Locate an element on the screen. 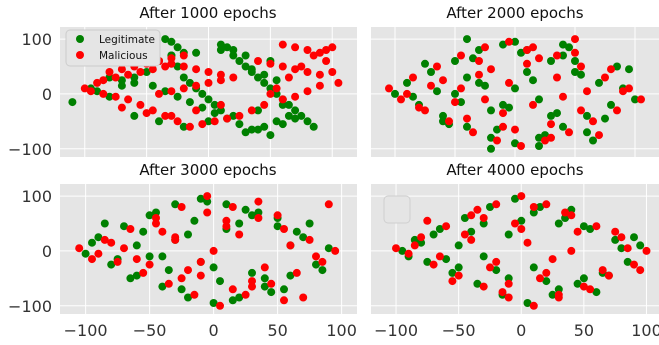 The height and width of the screenshot is (345, 659). legend-box is located at coordinates (113, 48).